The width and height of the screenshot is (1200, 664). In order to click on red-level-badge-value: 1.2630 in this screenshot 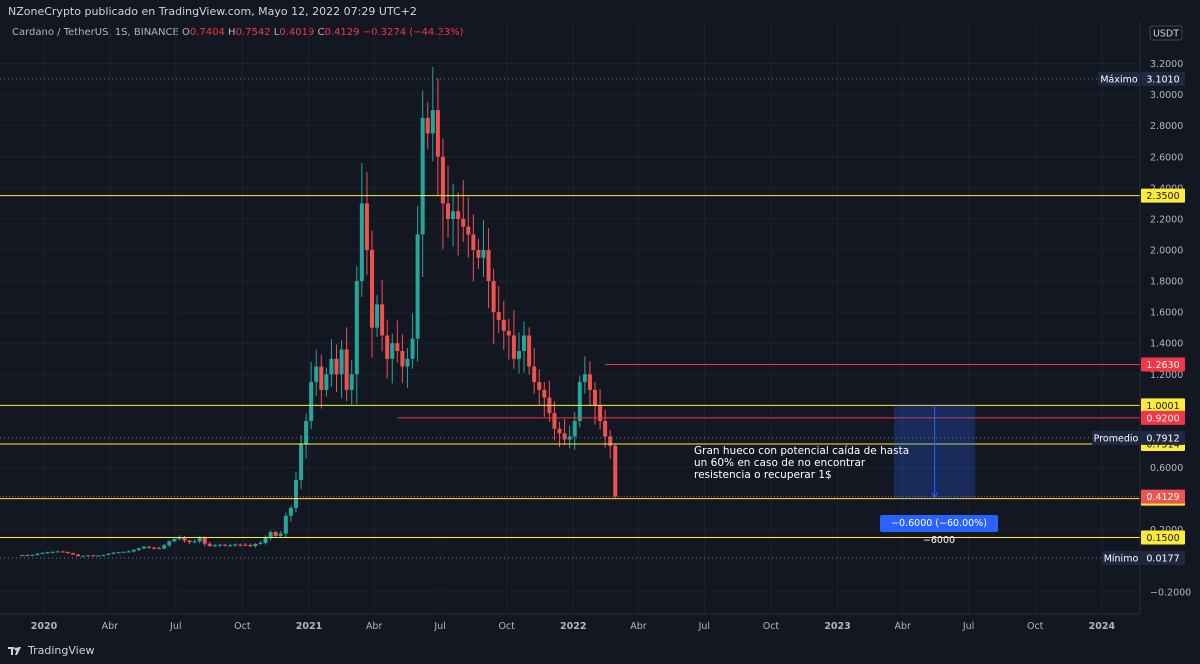, I will do `click(1162, 365)`.